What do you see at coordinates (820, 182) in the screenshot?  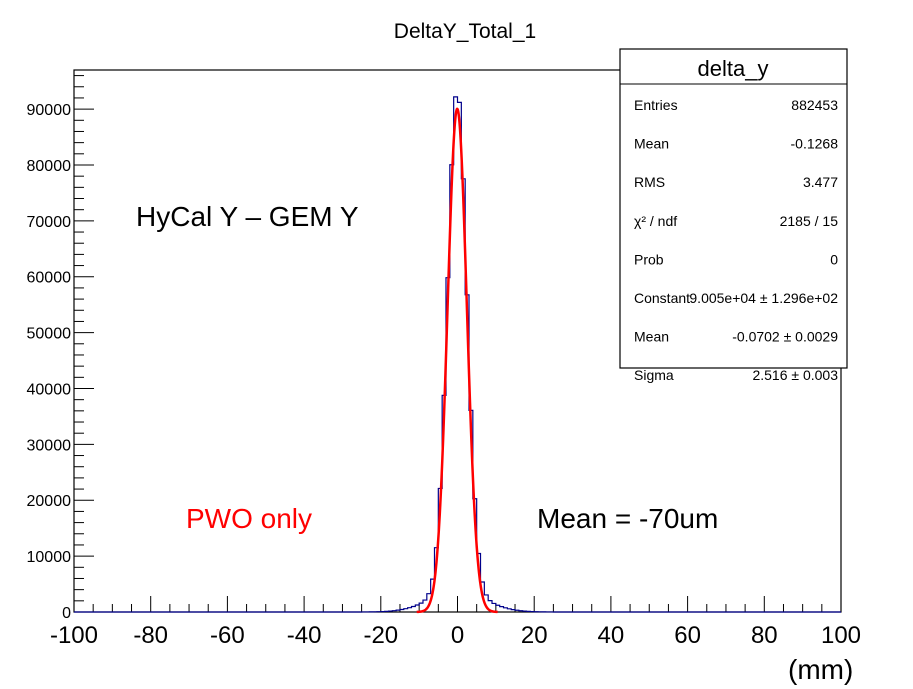 I see `stats-row-value: 3.477` at bounding box center [820, 182].